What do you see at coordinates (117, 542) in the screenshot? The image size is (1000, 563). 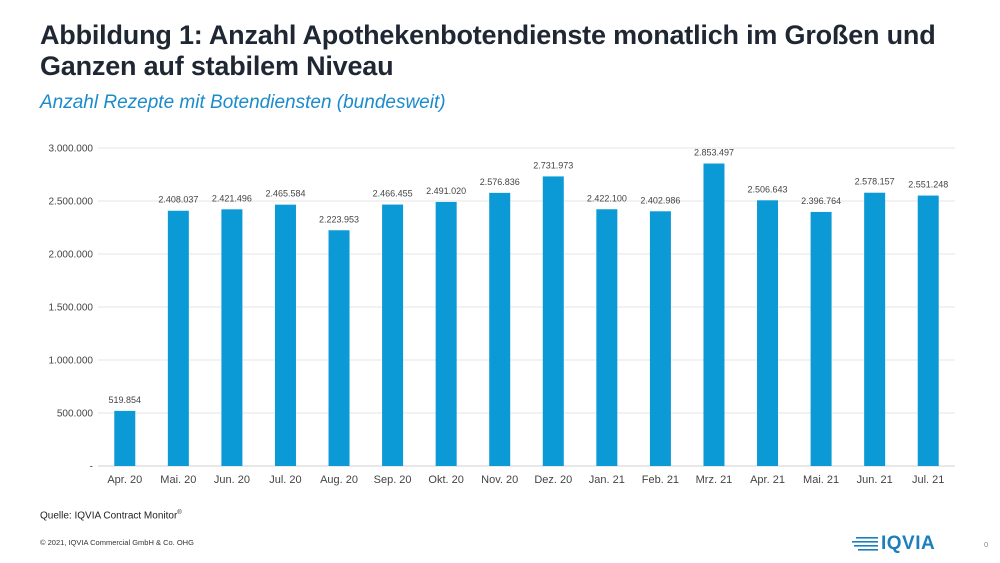 I see `copyright-text: © 2021, IQVIA Commercial GmbH & Co. OHG` at bounding box center [117, 542].